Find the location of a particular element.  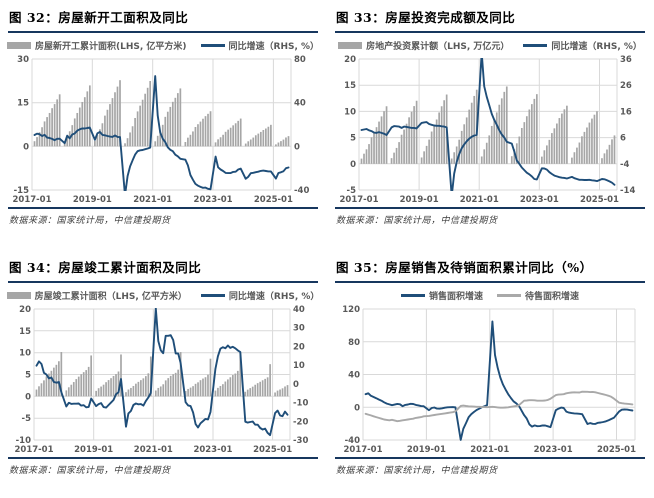

svg-text: 6 is located at coordinates (623, 139).